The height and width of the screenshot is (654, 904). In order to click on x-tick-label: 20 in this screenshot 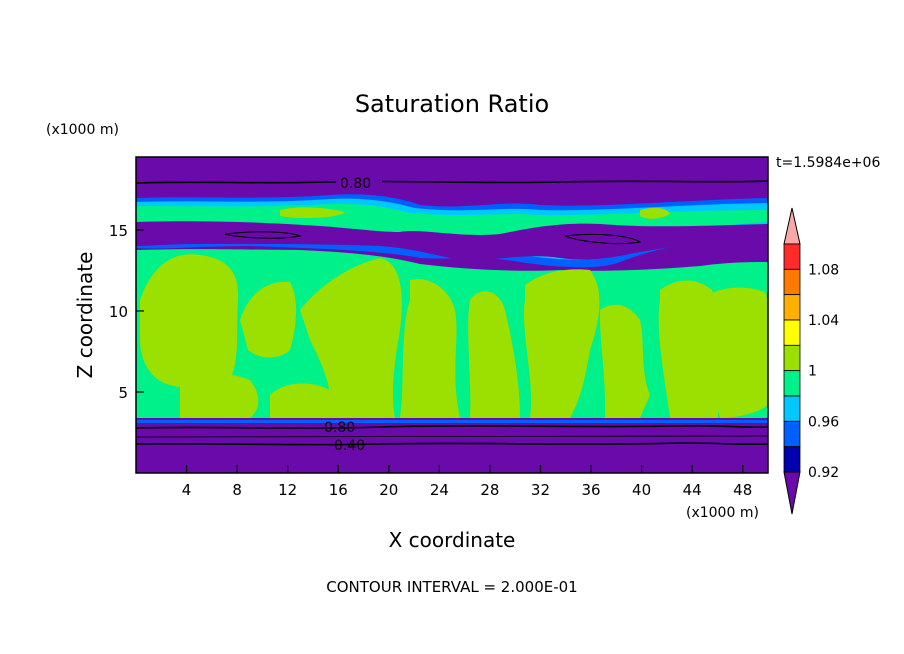, I will do `click(388, 490)`.